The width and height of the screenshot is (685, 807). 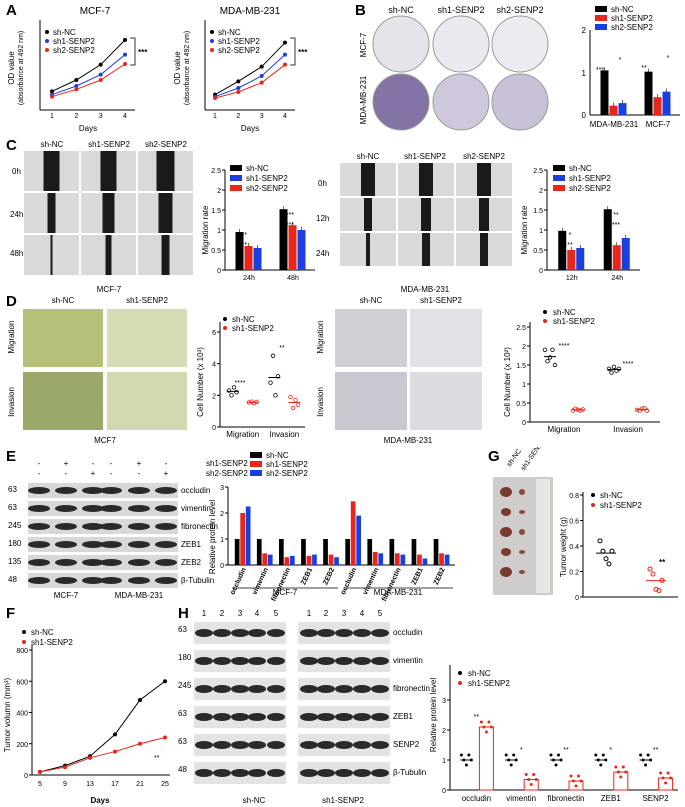 I want to click on sig-annotation: ***, so click(x=616, y=225).